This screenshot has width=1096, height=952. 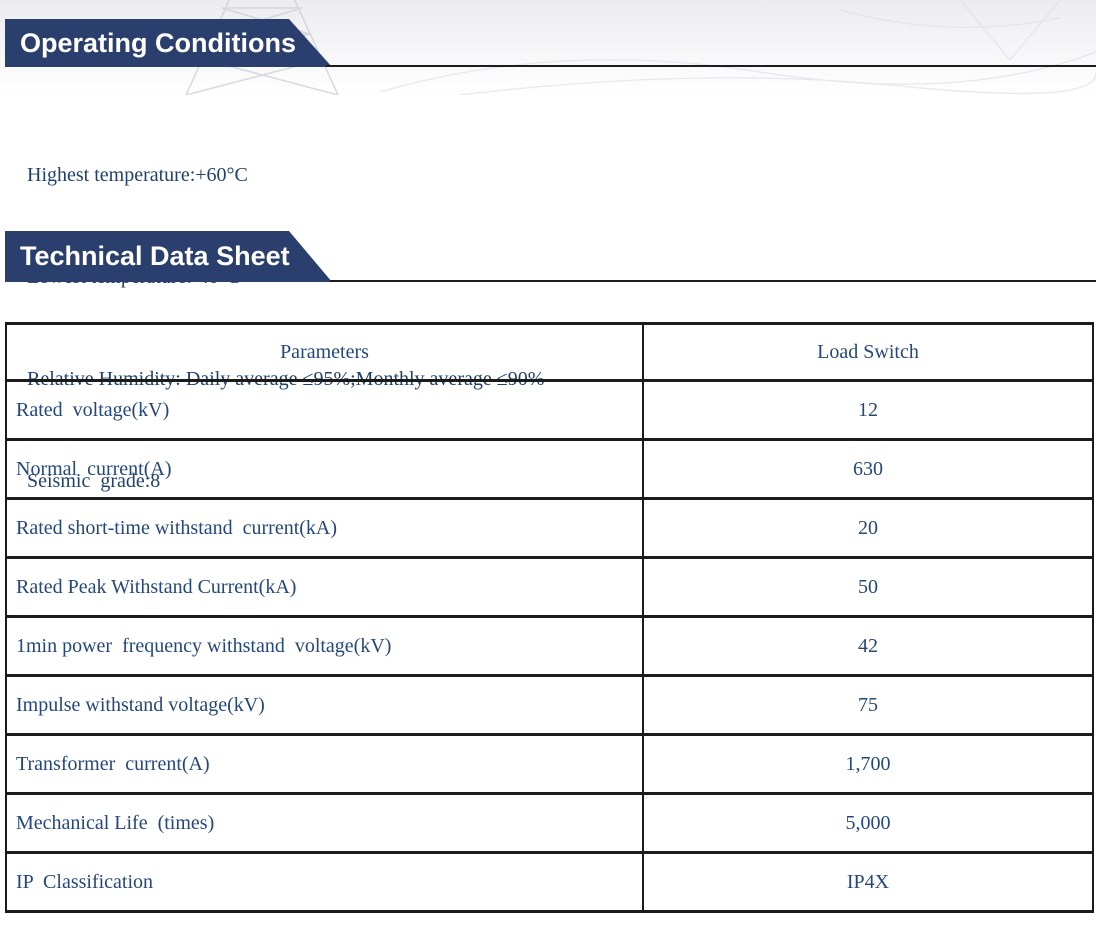 I want to click on table-header-row: Parameters Load Switch, so click(x=549, y=352).